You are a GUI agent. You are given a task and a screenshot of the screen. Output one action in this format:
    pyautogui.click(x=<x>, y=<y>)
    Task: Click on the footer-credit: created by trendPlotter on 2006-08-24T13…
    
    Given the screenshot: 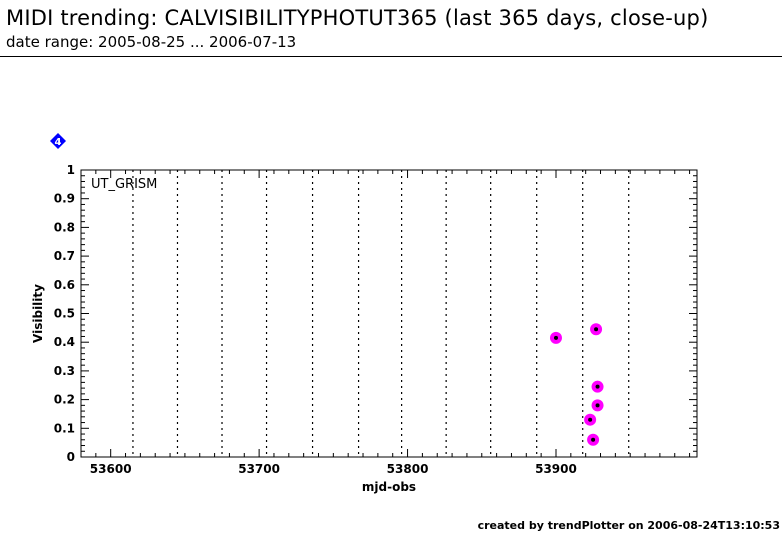 What is the action you would take?
    pyautogui.click(x=628, y=525)
    